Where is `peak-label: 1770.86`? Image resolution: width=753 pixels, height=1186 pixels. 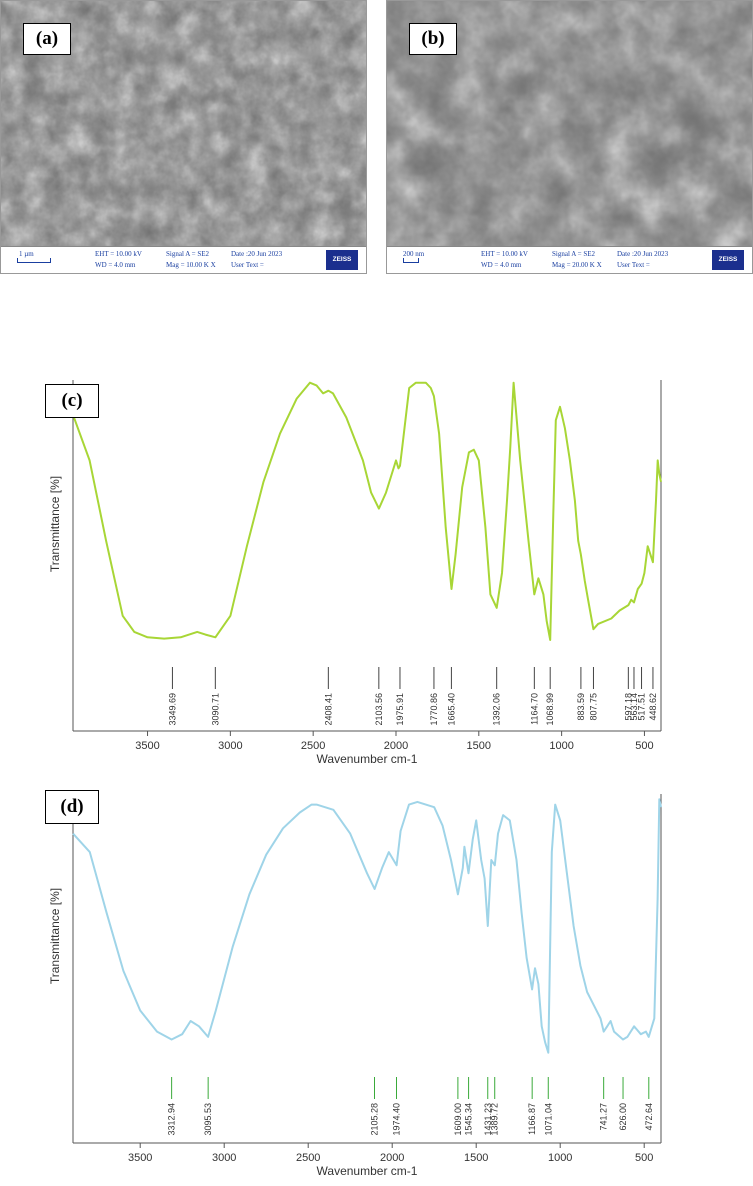
peak-label: 1770.86 is located at coordinates (434, 709).